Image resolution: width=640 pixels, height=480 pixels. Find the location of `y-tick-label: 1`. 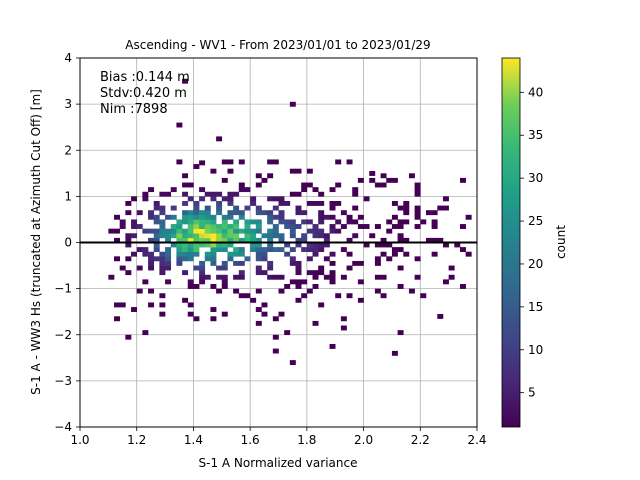

y-tick-label: 1 is located at coordinates (68, 196).